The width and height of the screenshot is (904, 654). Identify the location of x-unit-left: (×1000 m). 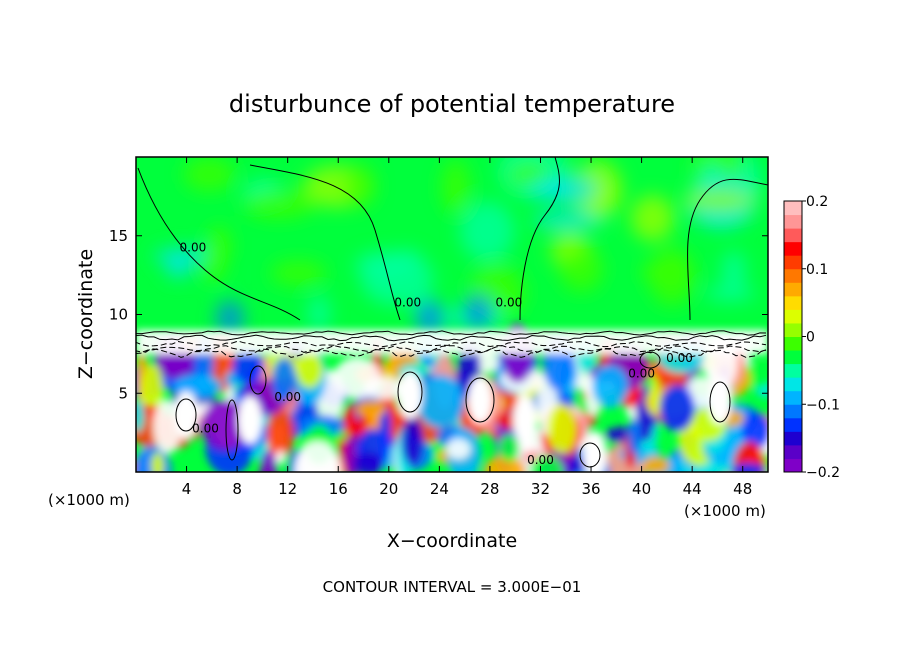
(89, 500).